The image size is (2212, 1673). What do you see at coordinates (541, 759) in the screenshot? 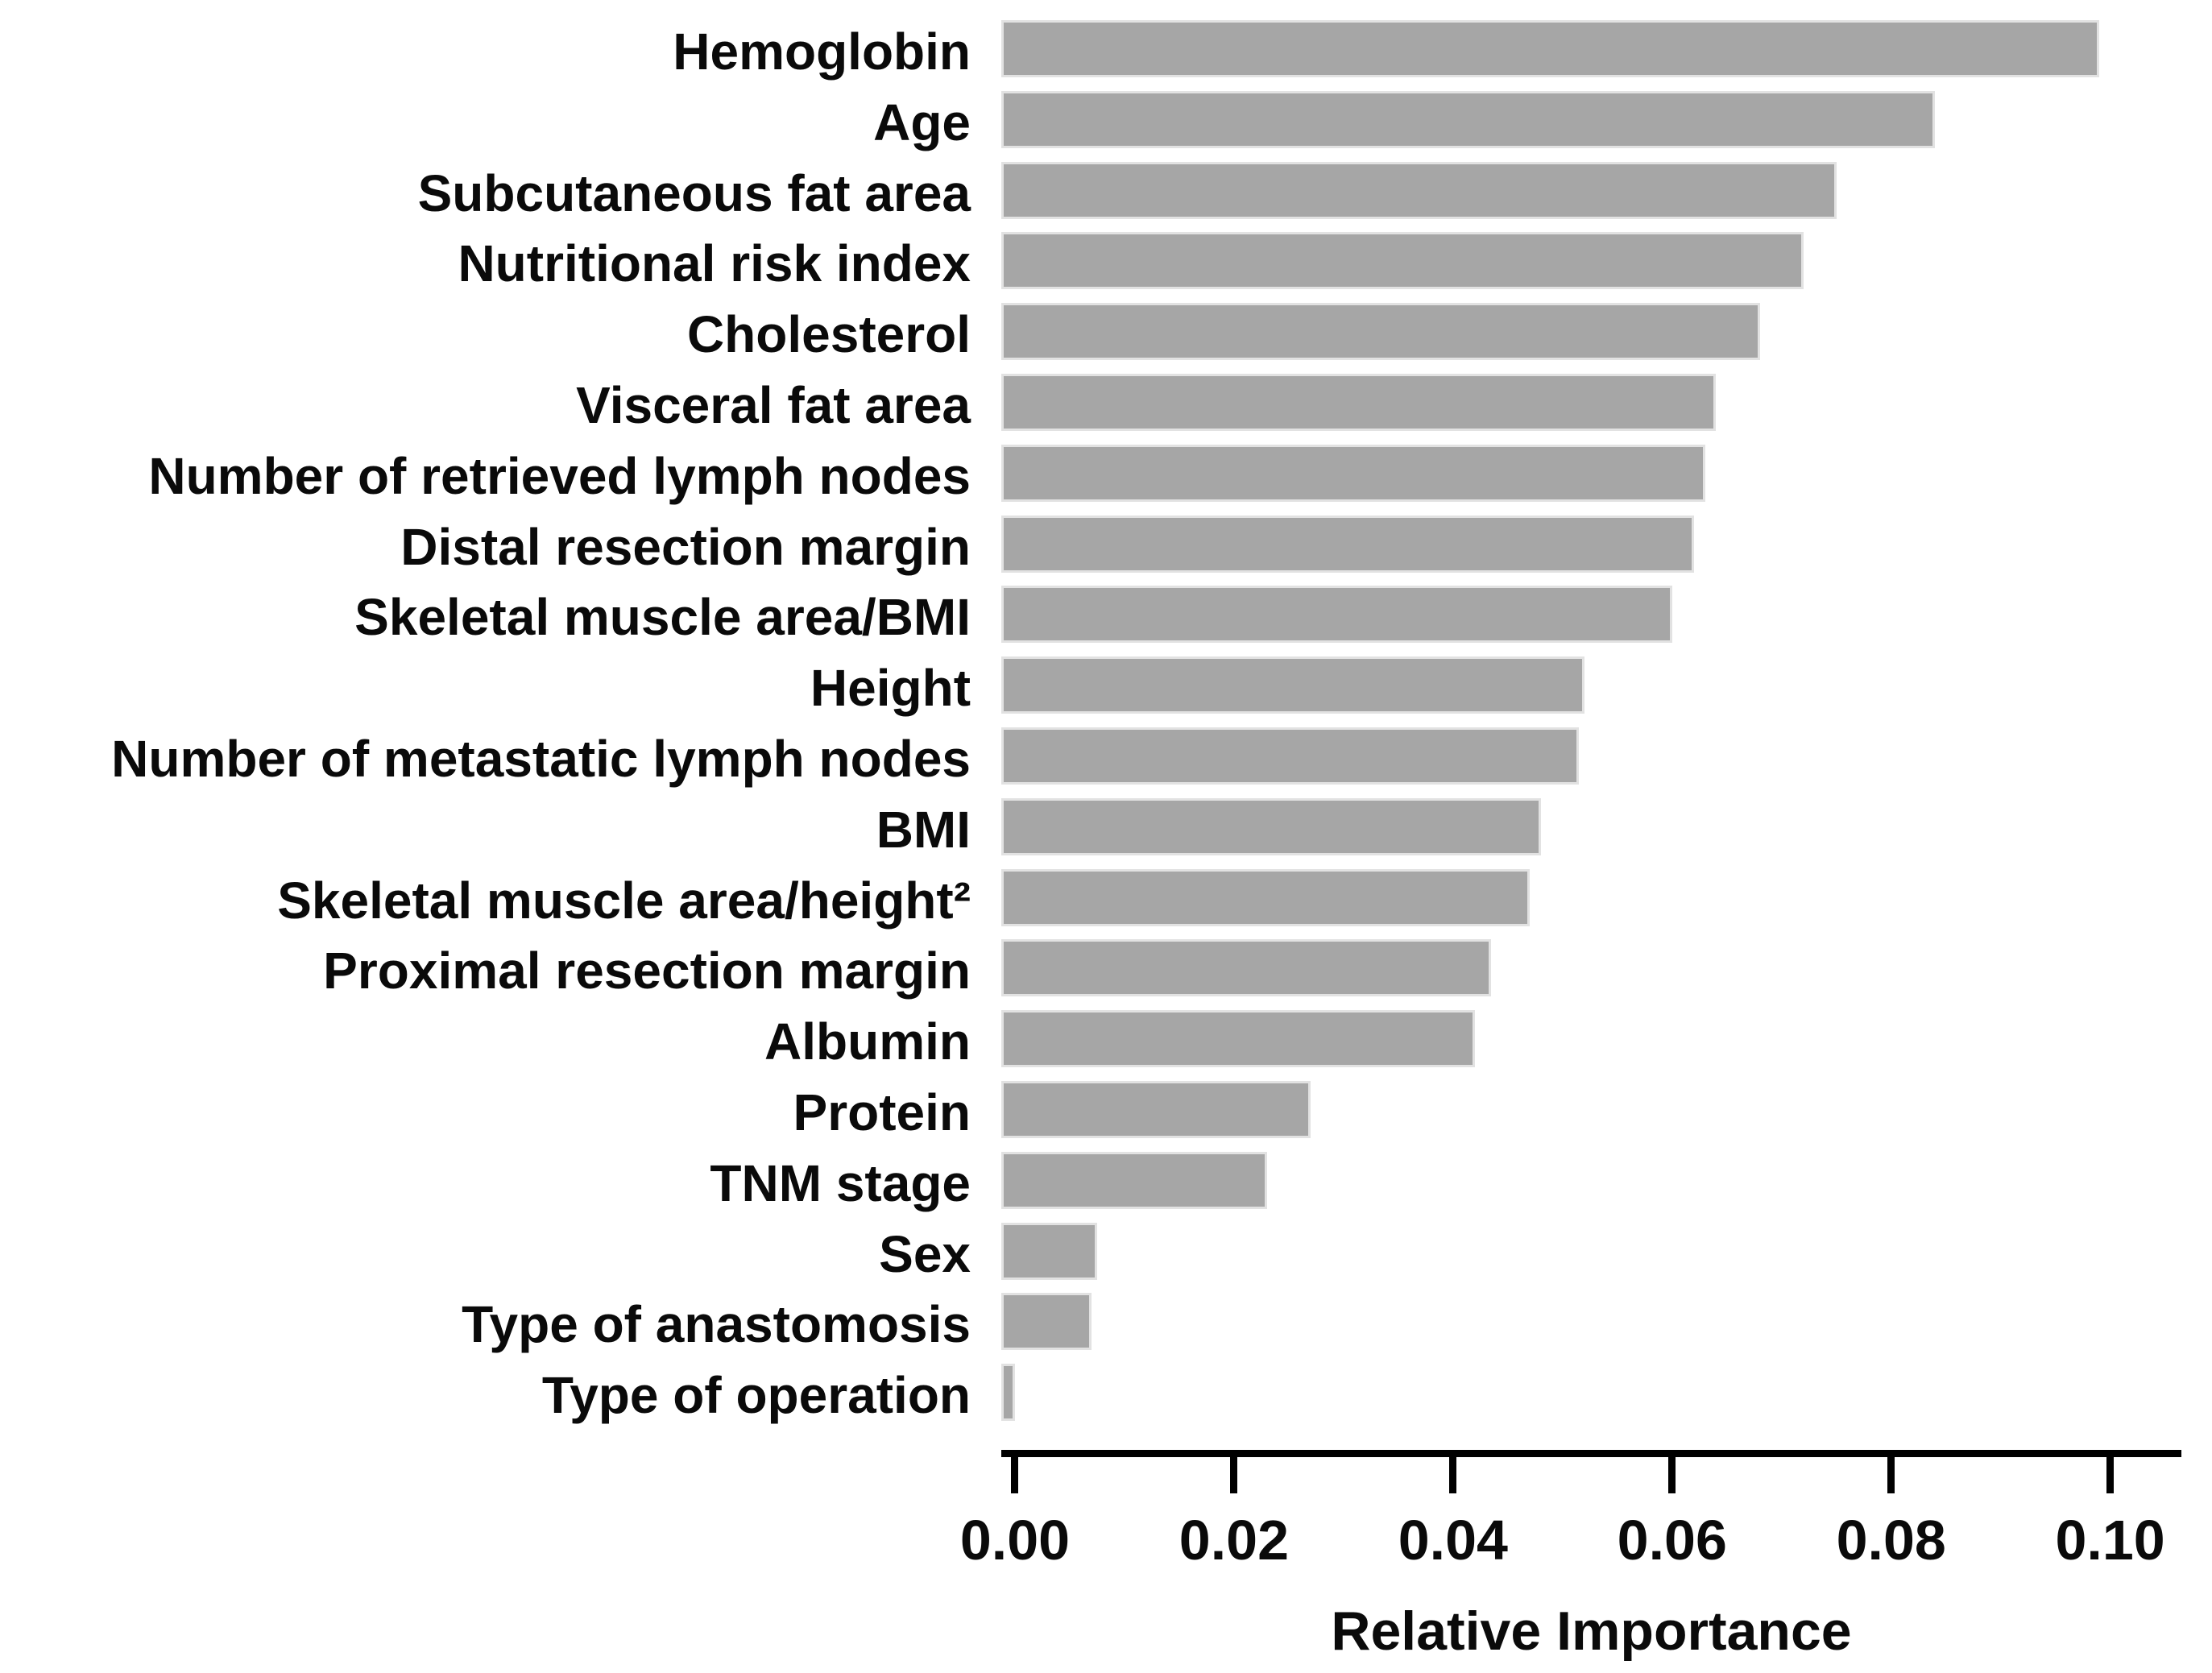
I see `category-label: Number of metastatic lymph nodes` at bounding box center [541, 759].